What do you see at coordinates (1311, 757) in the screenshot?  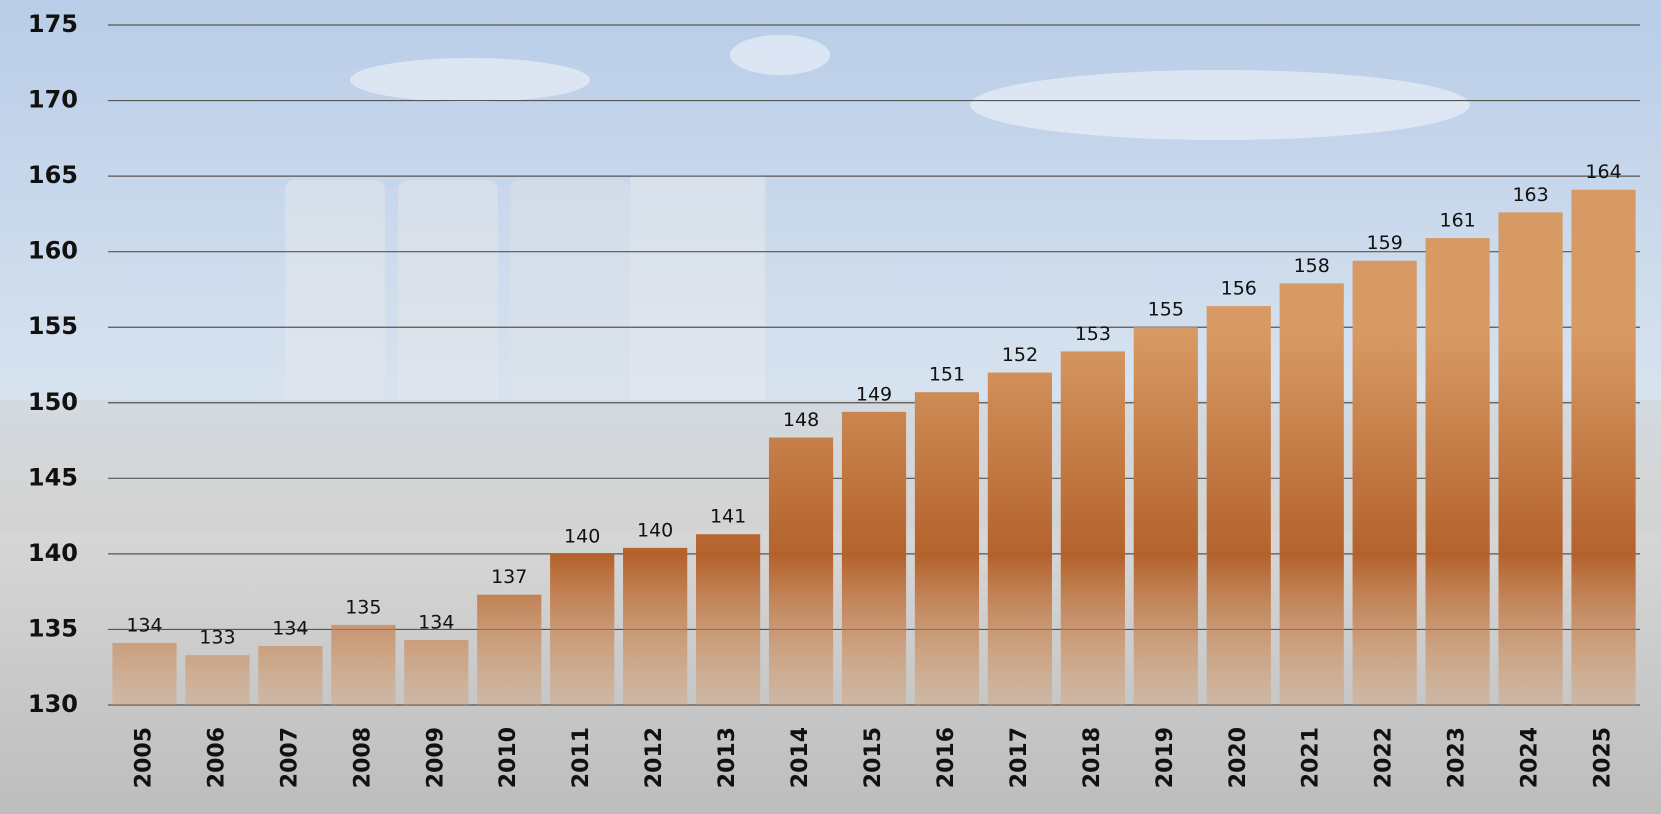 I see `x-tick-label: 2021` at bounding box center [1311, 757].